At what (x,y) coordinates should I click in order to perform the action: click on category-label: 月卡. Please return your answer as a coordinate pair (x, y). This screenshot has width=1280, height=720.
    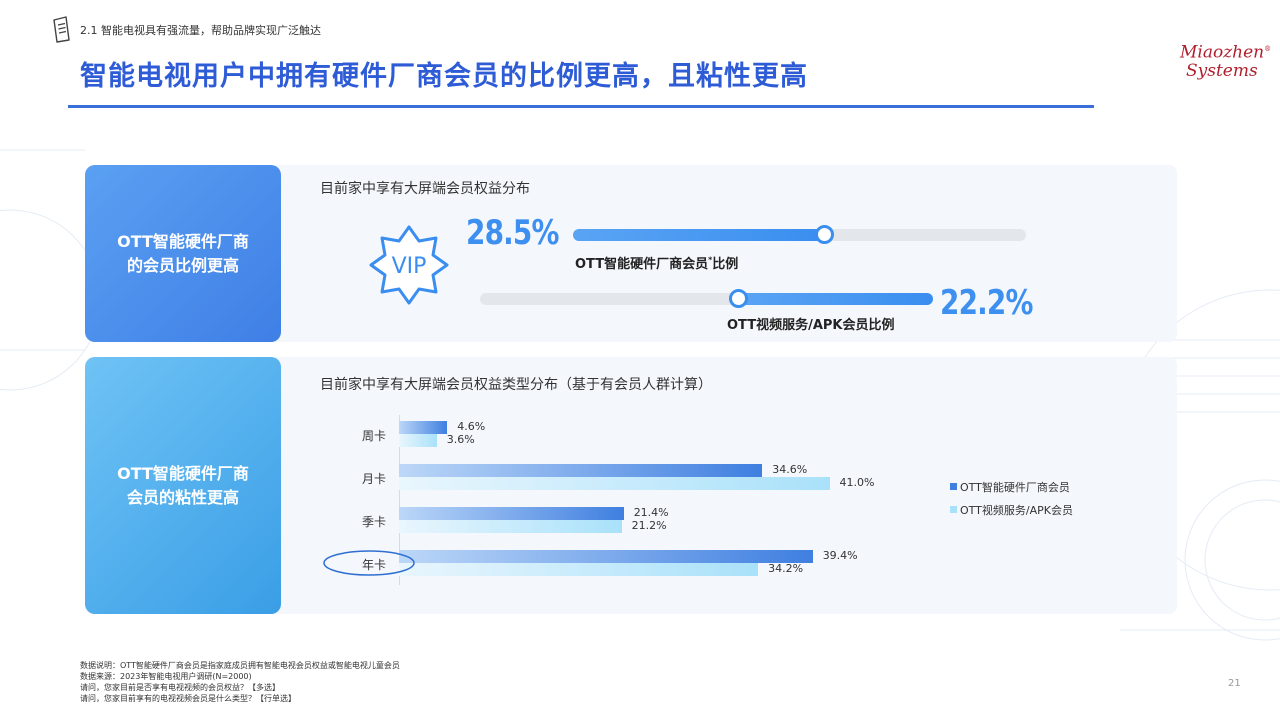
    Looking at the image, I should click on (374, 479).